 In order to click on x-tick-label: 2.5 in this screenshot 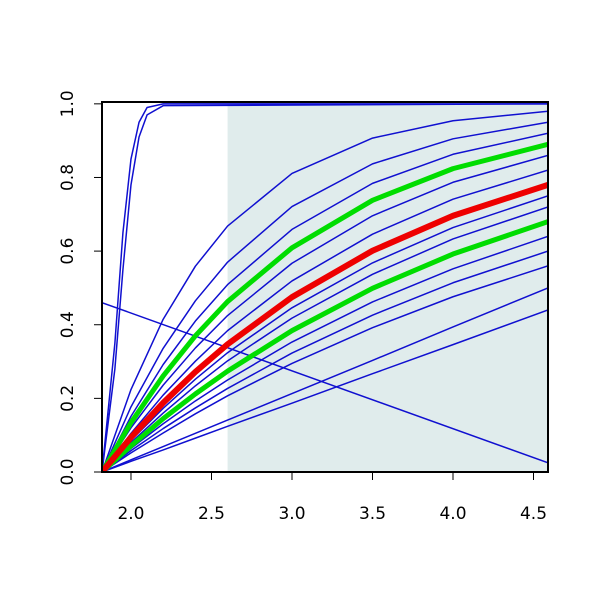, I will do `click(211, 514)`.